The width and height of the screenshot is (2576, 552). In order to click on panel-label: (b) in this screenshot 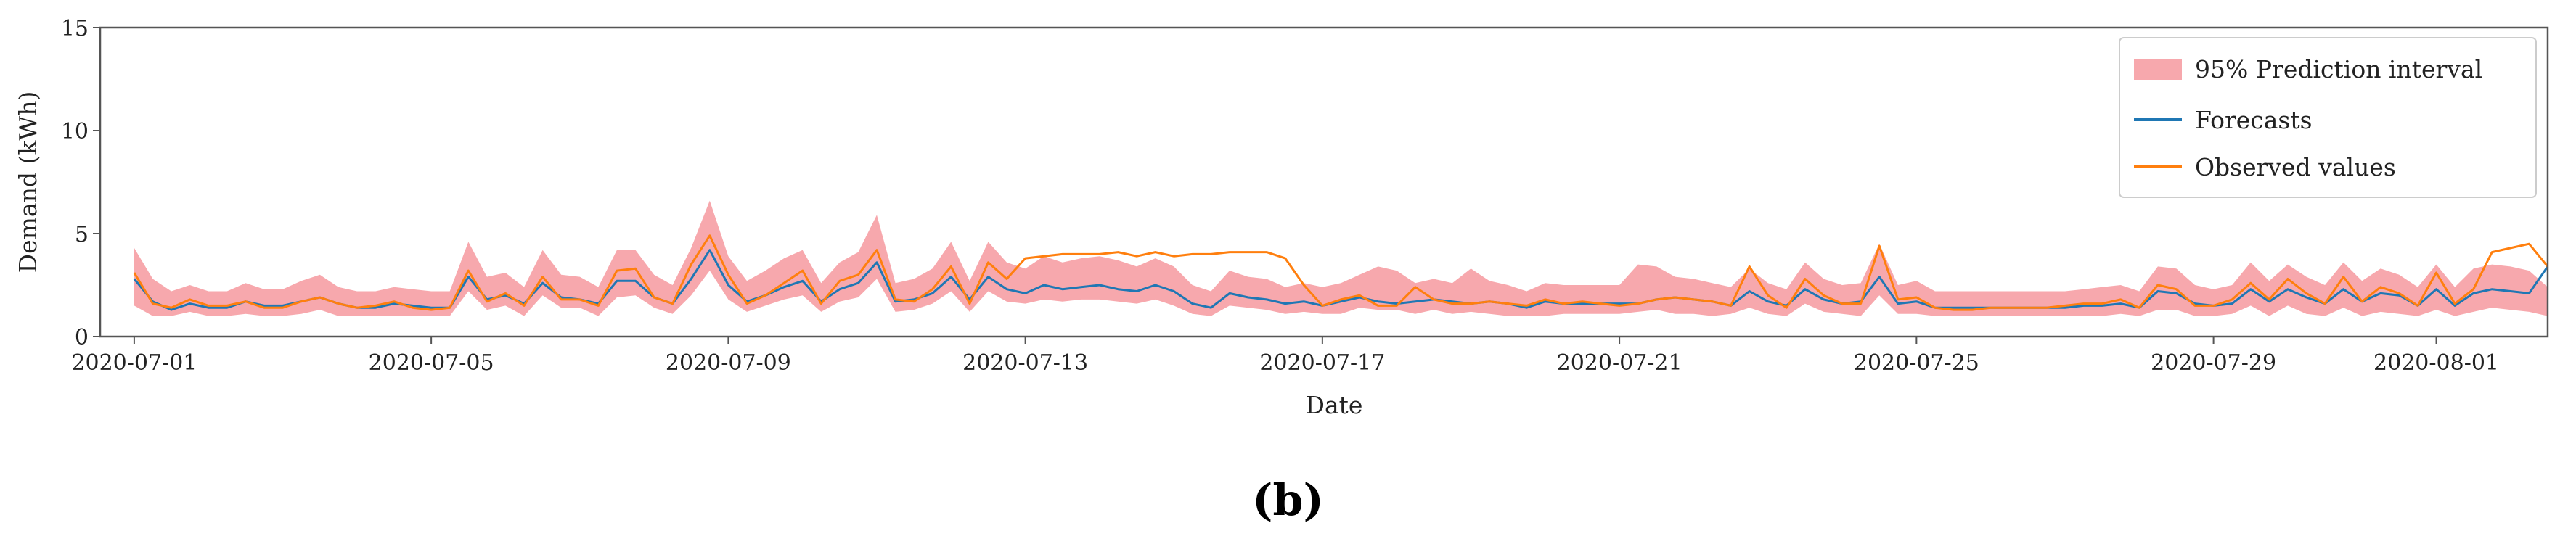, I will do `click(1288, 501)`.